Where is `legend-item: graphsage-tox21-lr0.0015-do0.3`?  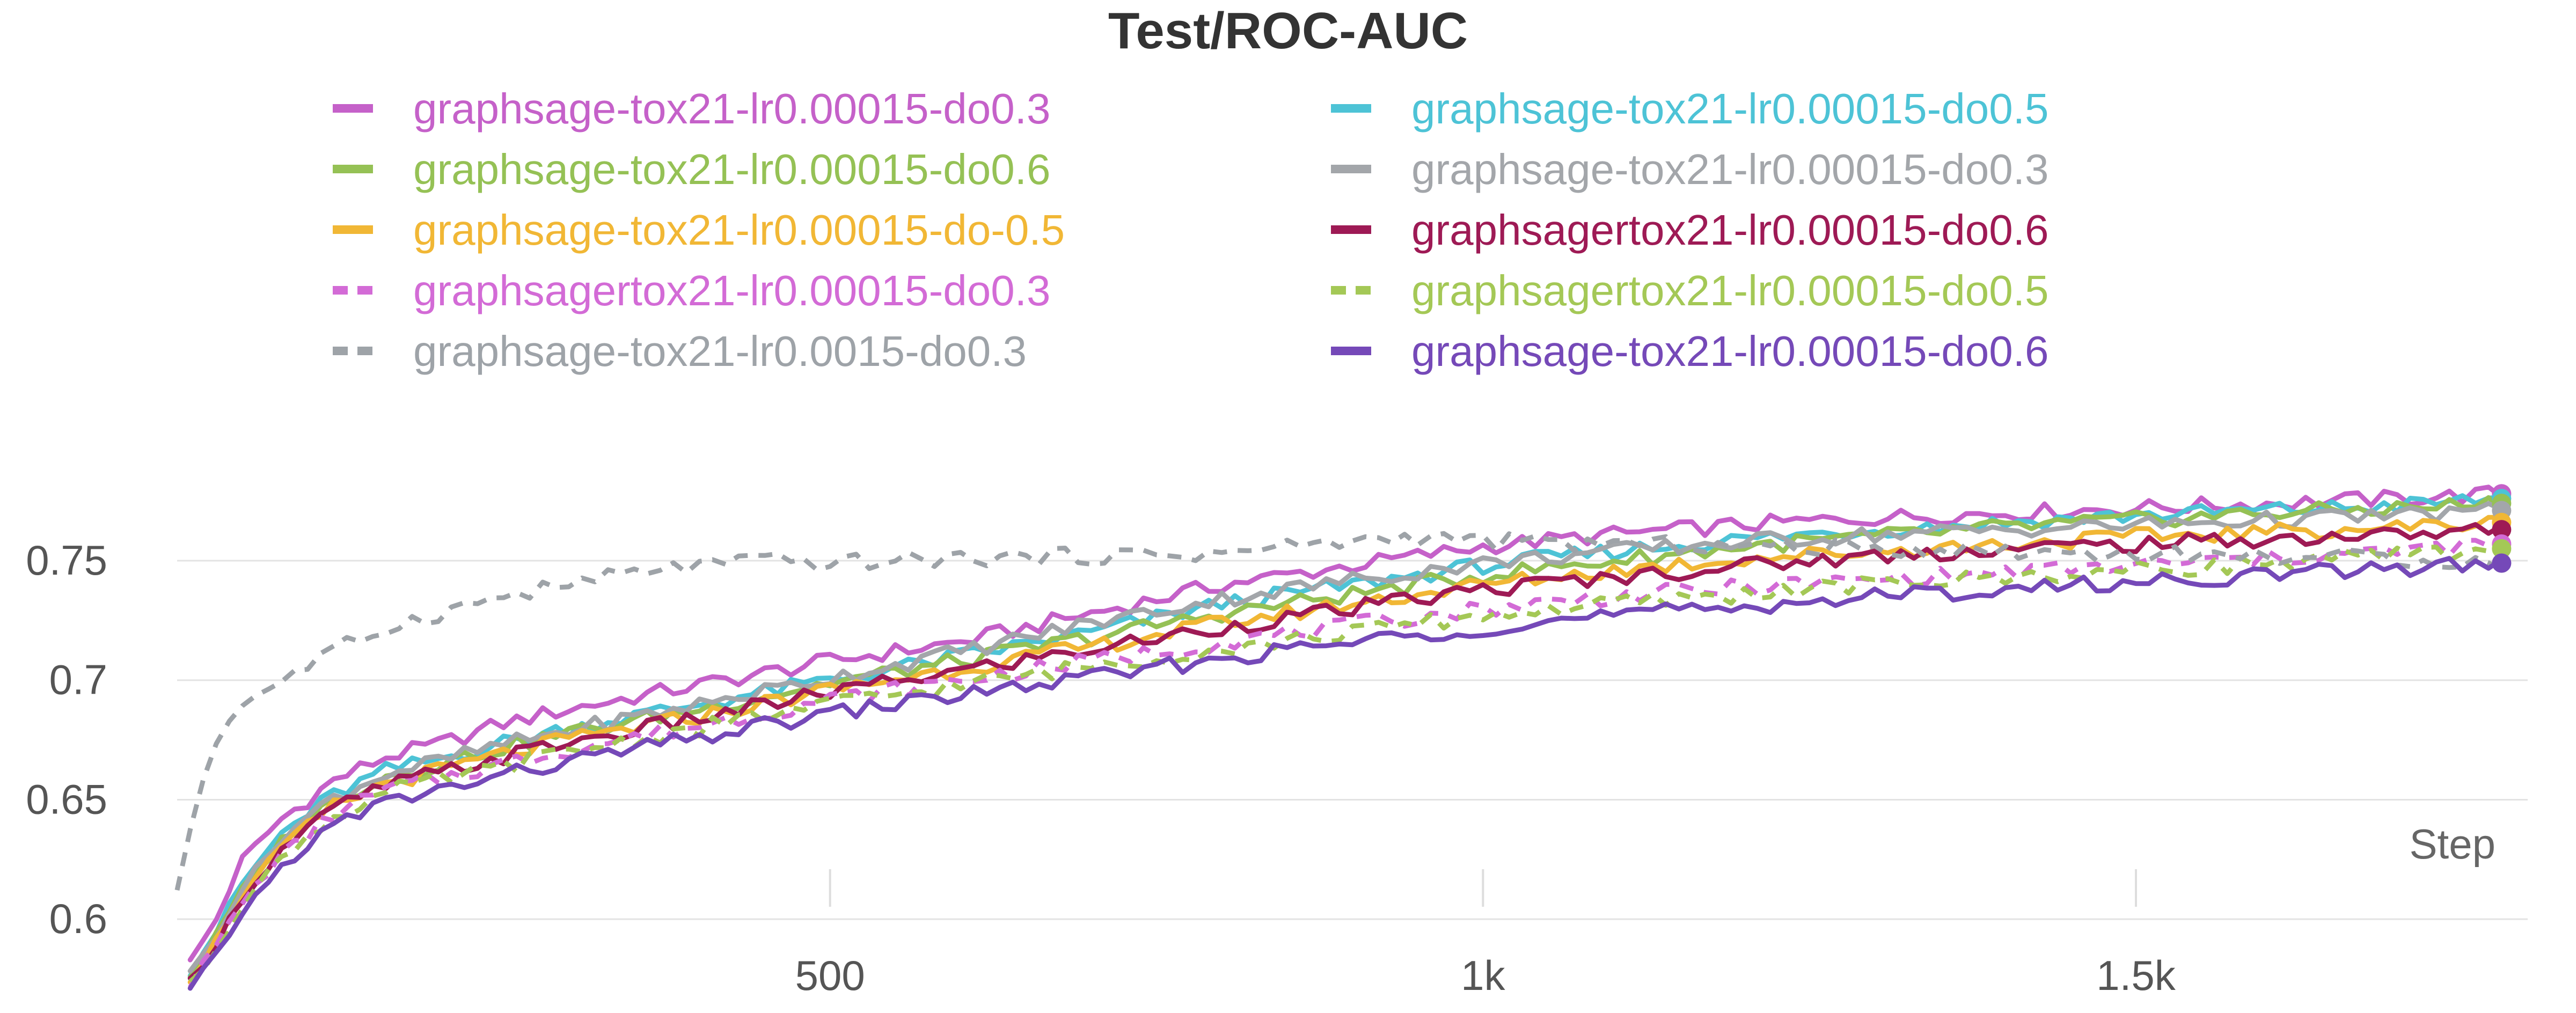 legend-item: graphsage-tox21-lr0.0015-do0.3 is located at coordinates (680, 351).